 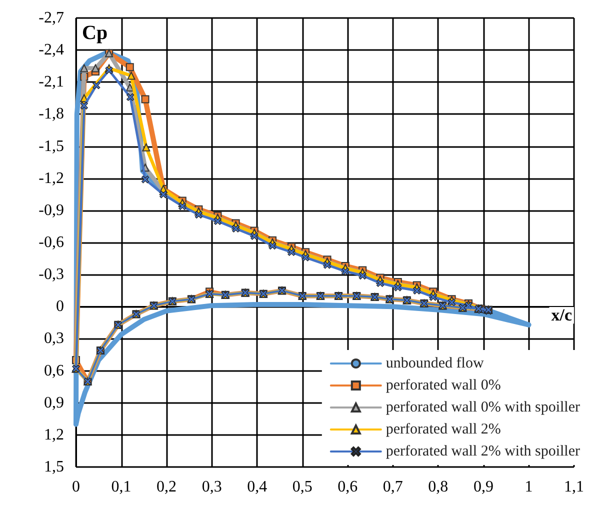 I want to click on y-tick-label: -1,5, so click(x=51, y=146).